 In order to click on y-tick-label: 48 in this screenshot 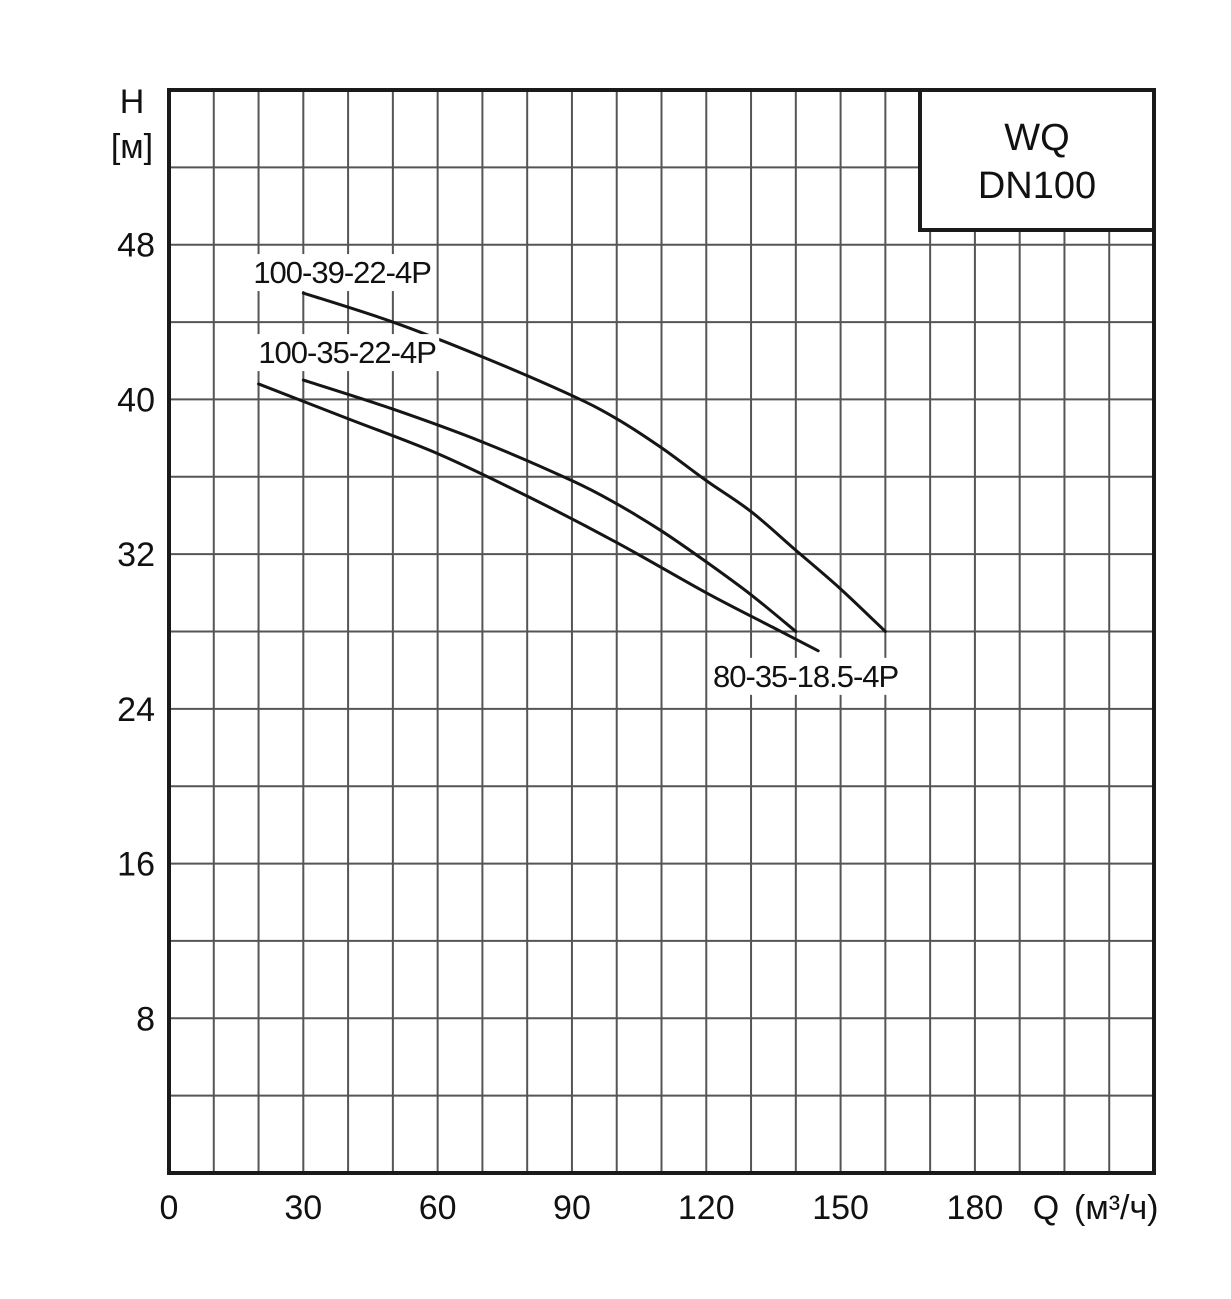, I will do `click(136, 246)`.